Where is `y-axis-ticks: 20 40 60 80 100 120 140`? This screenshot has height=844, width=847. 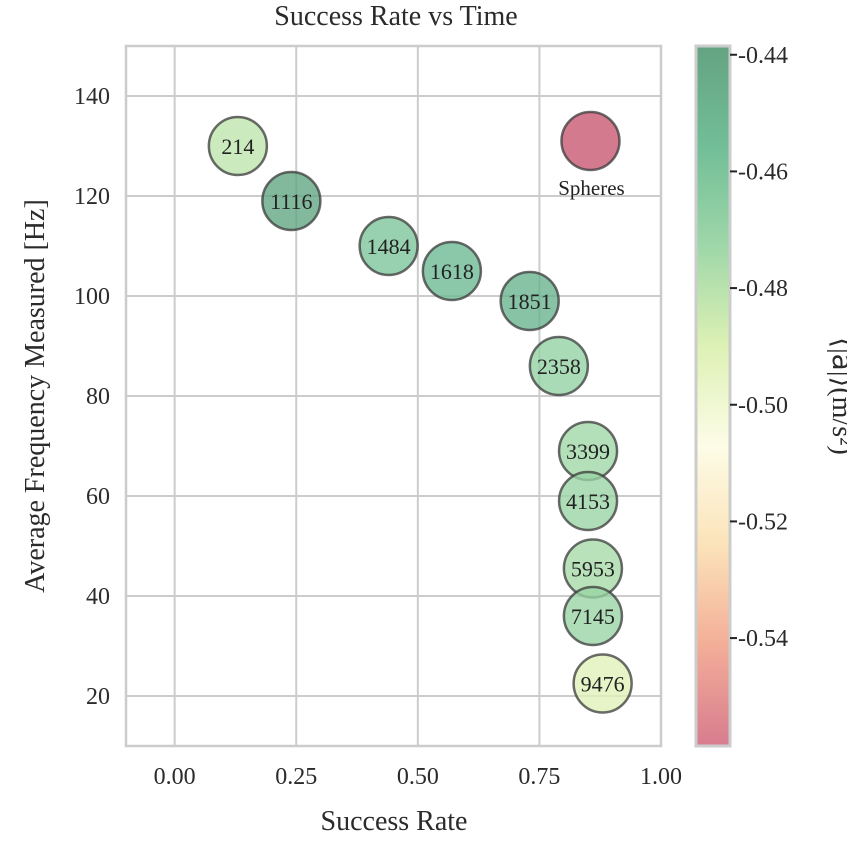 y-axis-ticks: 20 40 60 80 100 120 140 is located at coordinates (92, 397).